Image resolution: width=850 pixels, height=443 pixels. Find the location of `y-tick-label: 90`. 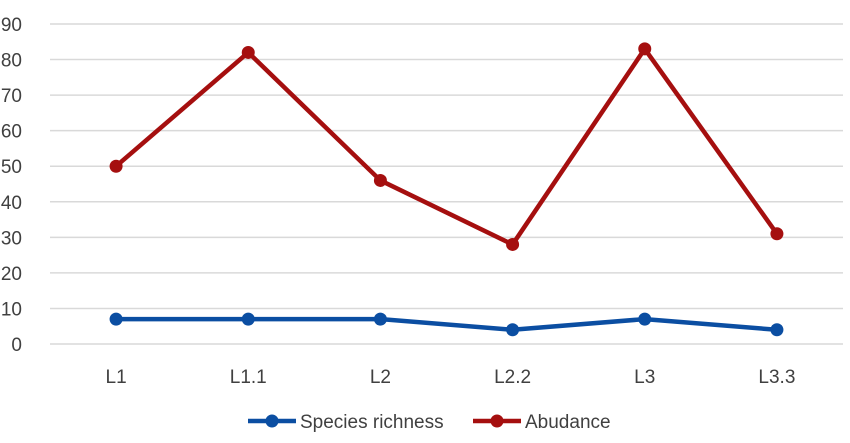

y-tick-label: 90 is located at coordinates (11, 25).